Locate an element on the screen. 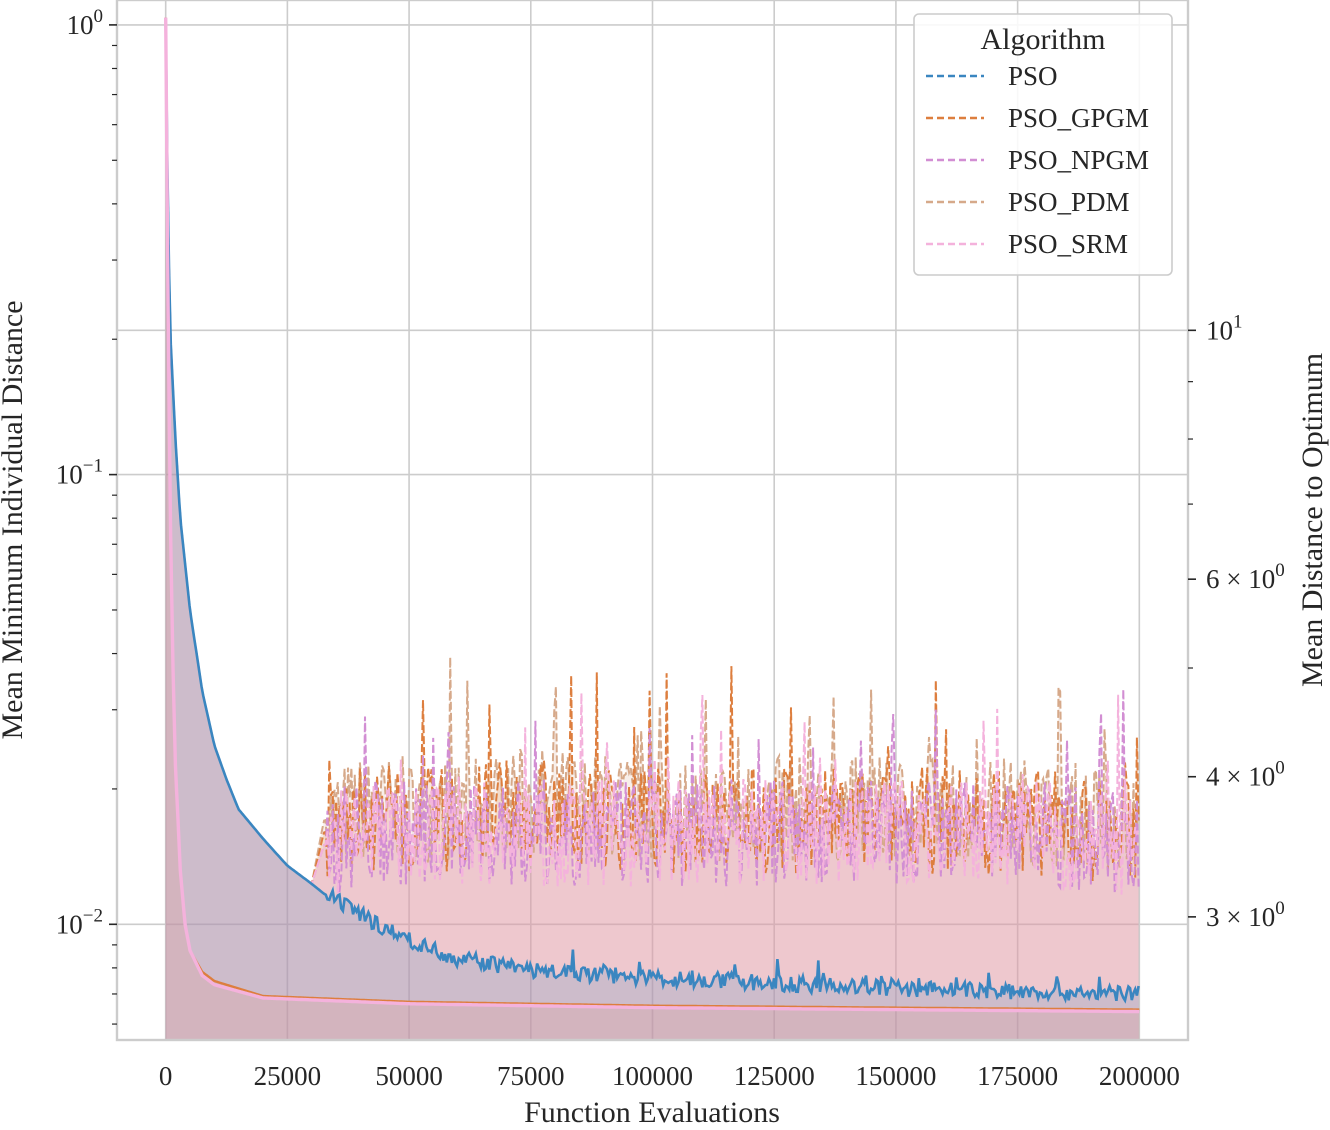  right-y-tick-label: 6 × 100 is located at coordinates (1245, 577).